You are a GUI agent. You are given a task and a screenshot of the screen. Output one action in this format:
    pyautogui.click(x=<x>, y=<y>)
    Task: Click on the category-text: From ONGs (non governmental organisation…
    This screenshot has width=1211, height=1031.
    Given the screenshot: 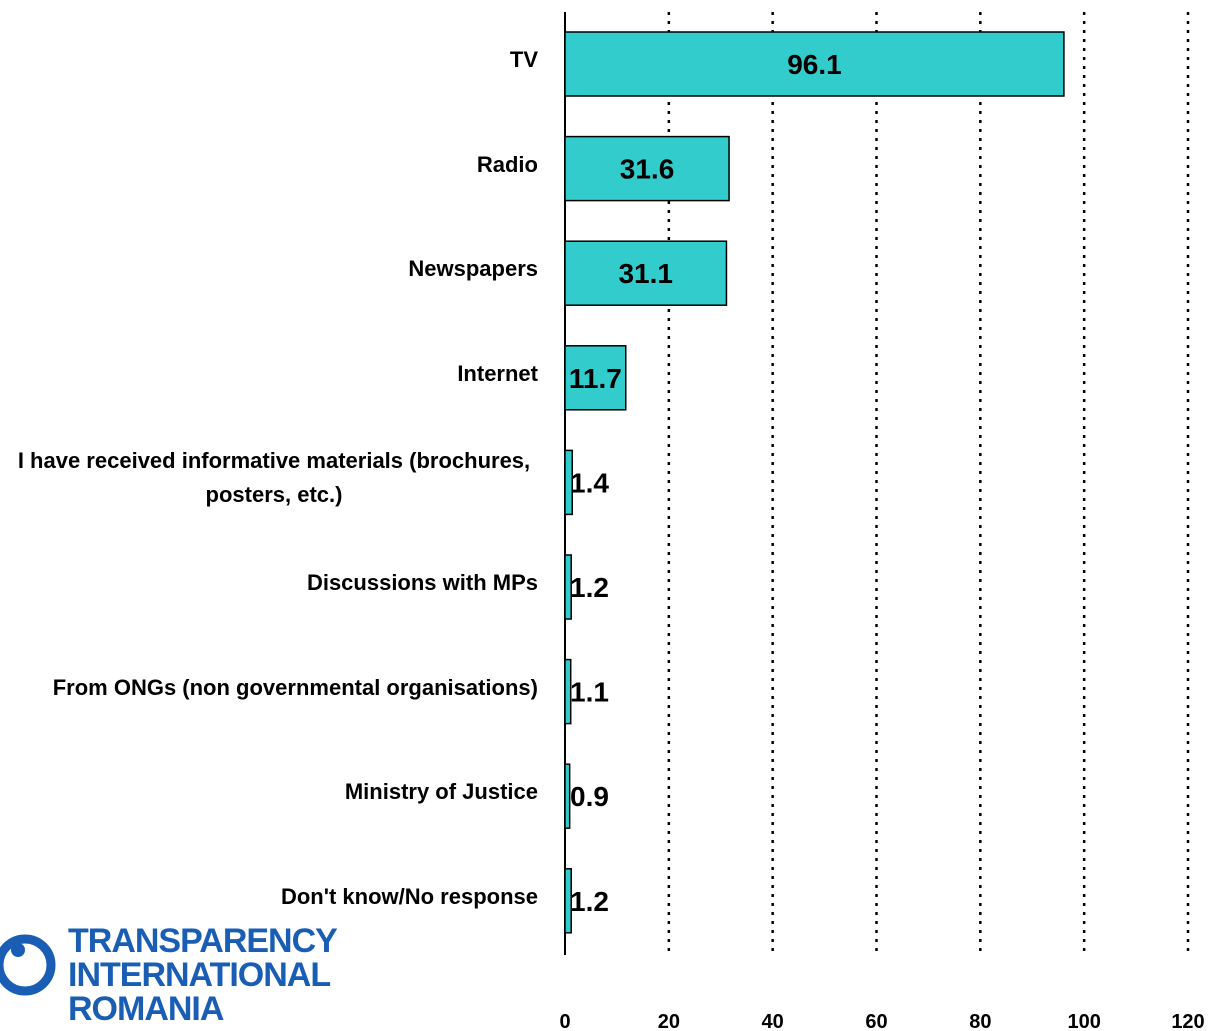 What is the action you would take?
    pyautogui.click(x=295, y=687)
    